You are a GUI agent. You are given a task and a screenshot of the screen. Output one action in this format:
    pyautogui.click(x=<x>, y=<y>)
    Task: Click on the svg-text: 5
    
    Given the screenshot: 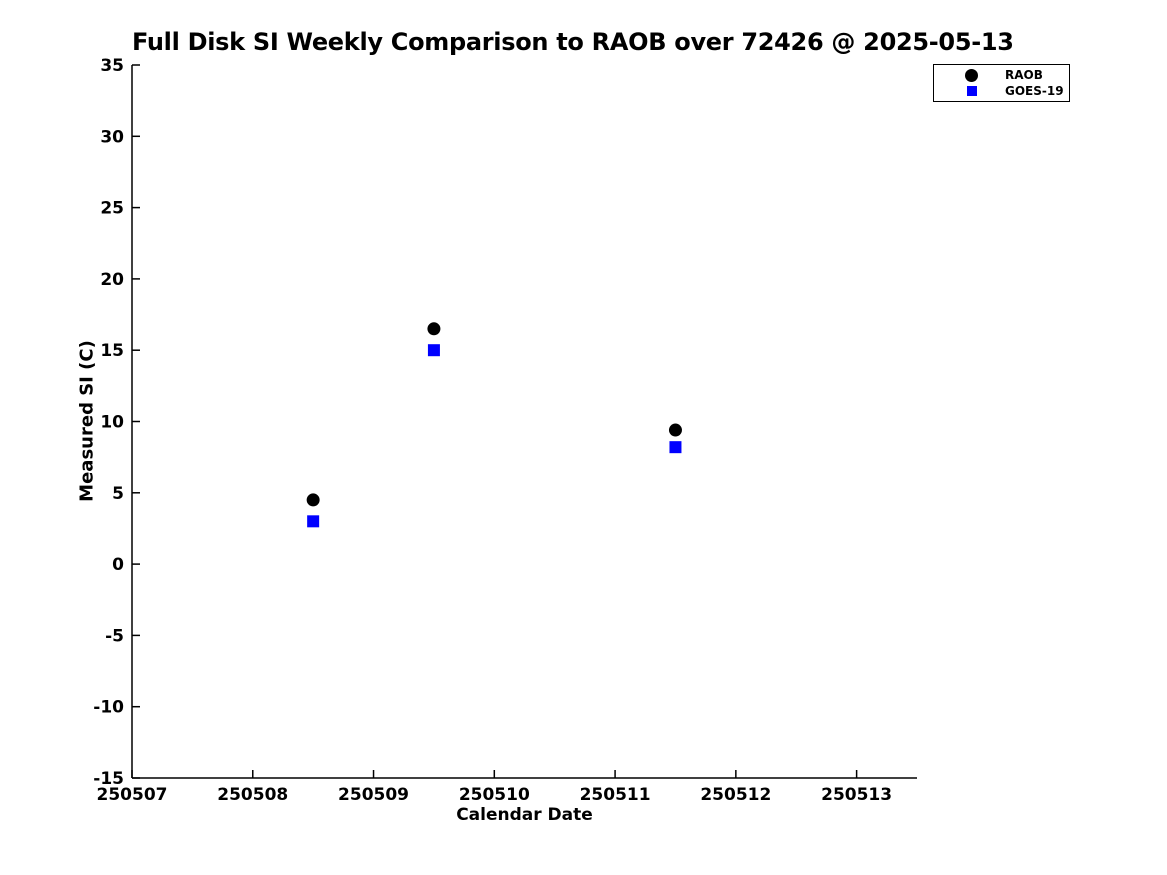 What is the action you would take?
    pyautogui.click(x=118, y=494)
    